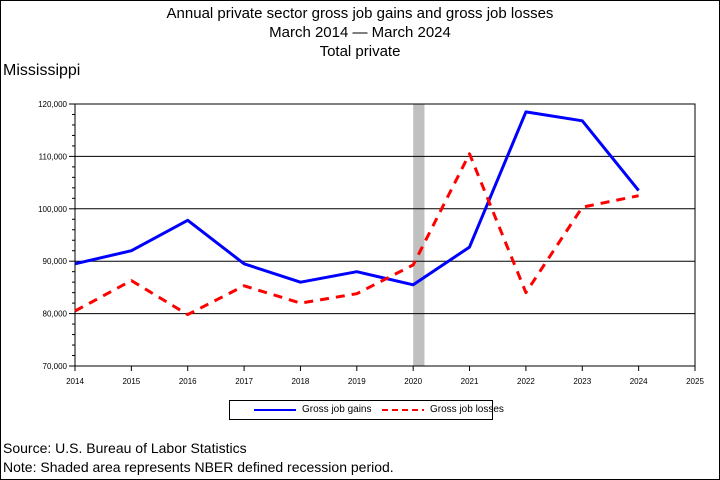 Image resolution: width=720 pixels, height=480 pixels. What do you see at coordinates (695, 381) in the screenshot?
I see `x-tick-label: 2025` at bounding box center [695, 381].